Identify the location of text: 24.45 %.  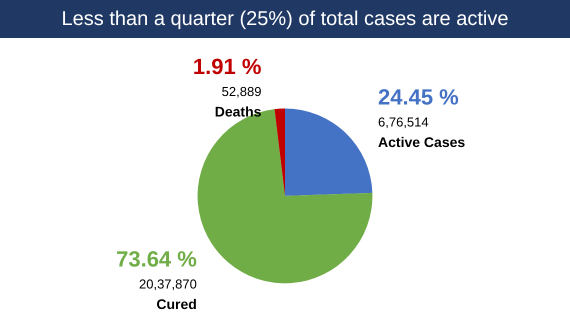
(418, 97).